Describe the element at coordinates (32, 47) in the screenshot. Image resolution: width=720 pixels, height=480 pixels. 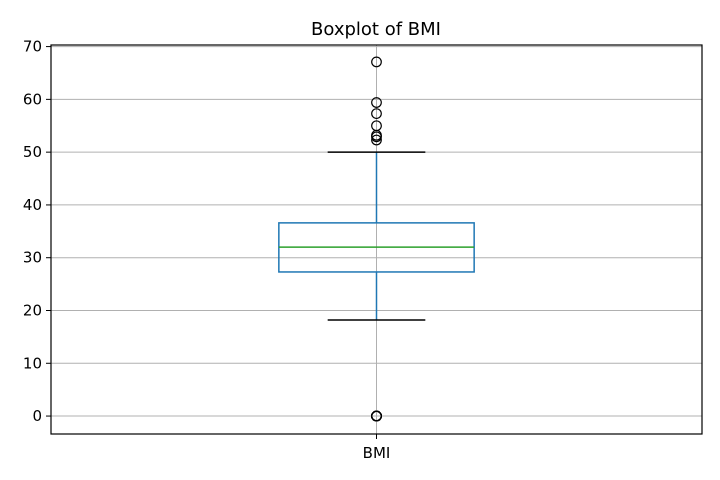
I see `y-tick-label: 70` at that location.